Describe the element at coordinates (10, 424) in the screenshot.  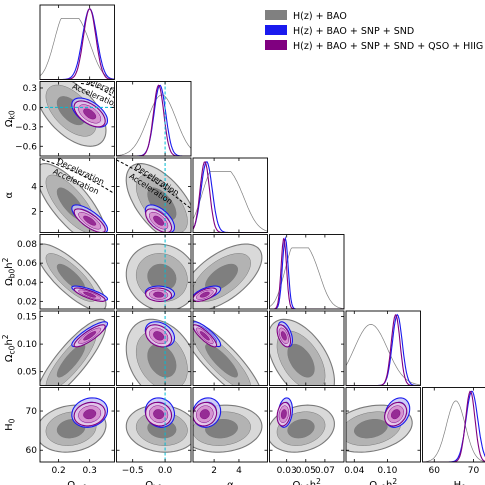
I see `y-axis-label: H0​` at that location.